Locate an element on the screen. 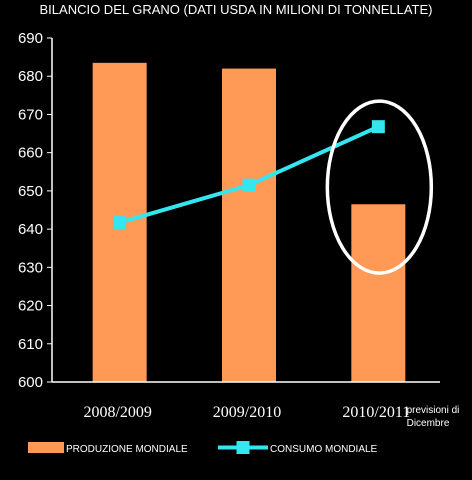 The width and height of the screenshot is (472, 480). forecast-highlight is located at coordinates (379, 187).